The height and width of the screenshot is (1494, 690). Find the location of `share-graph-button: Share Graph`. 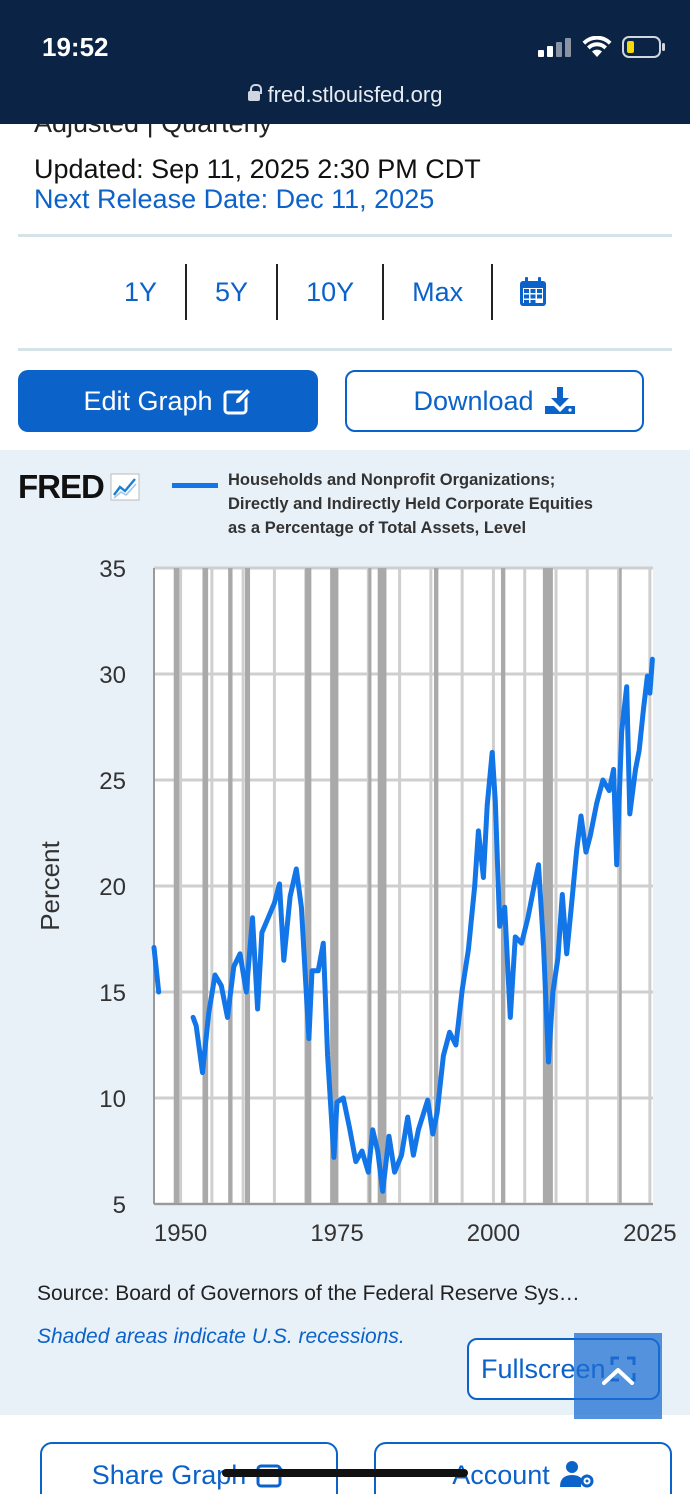

share-graph-button: Share Graph is located at coordinates (189, 1468).